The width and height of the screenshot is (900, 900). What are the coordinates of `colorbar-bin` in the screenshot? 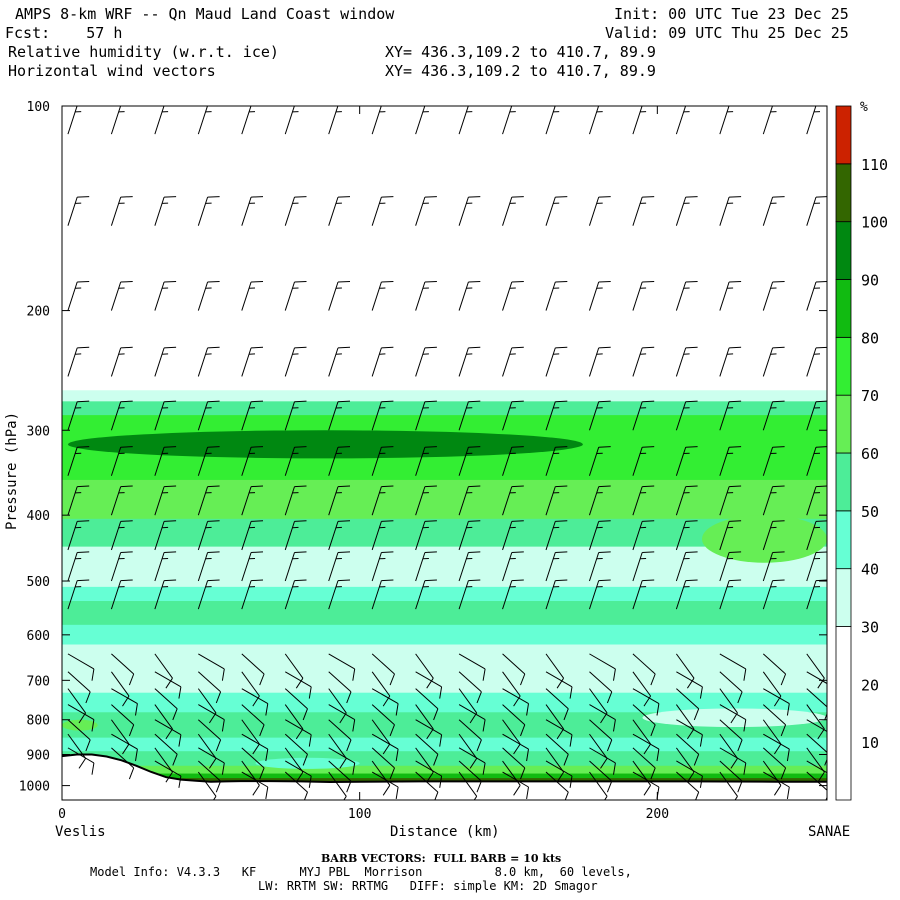 It's located at (843, 193).